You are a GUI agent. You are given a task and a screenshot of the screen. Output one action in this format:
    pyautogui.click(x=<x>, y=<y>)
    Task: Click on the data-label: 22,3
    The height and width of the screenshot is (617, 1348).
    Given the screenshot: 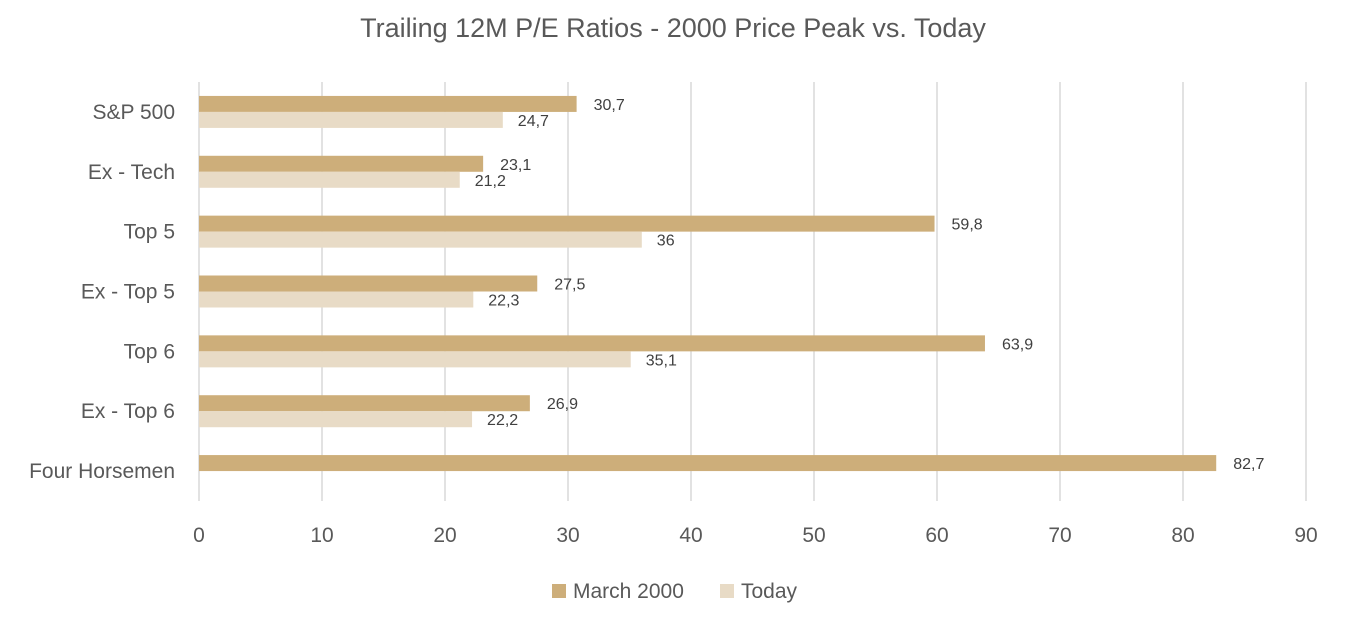 What is the action you would take?
    pyautogui.click(x=503, y=301)
    